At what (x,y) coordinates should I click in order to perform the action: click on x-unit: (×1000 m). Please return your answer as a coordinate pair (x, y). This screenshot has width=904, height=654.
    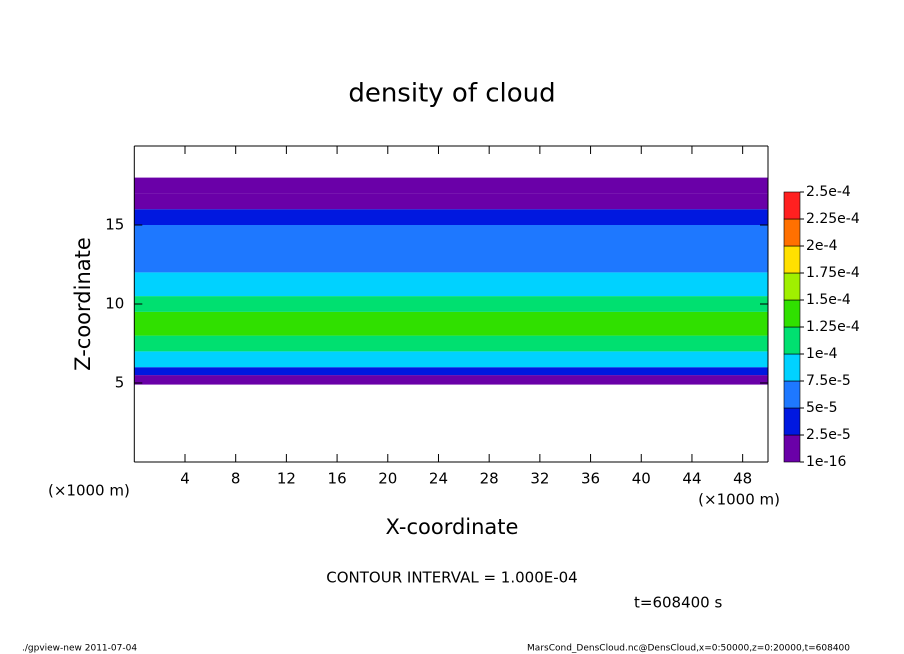
    Looking at the image, I should click on (739, 500).